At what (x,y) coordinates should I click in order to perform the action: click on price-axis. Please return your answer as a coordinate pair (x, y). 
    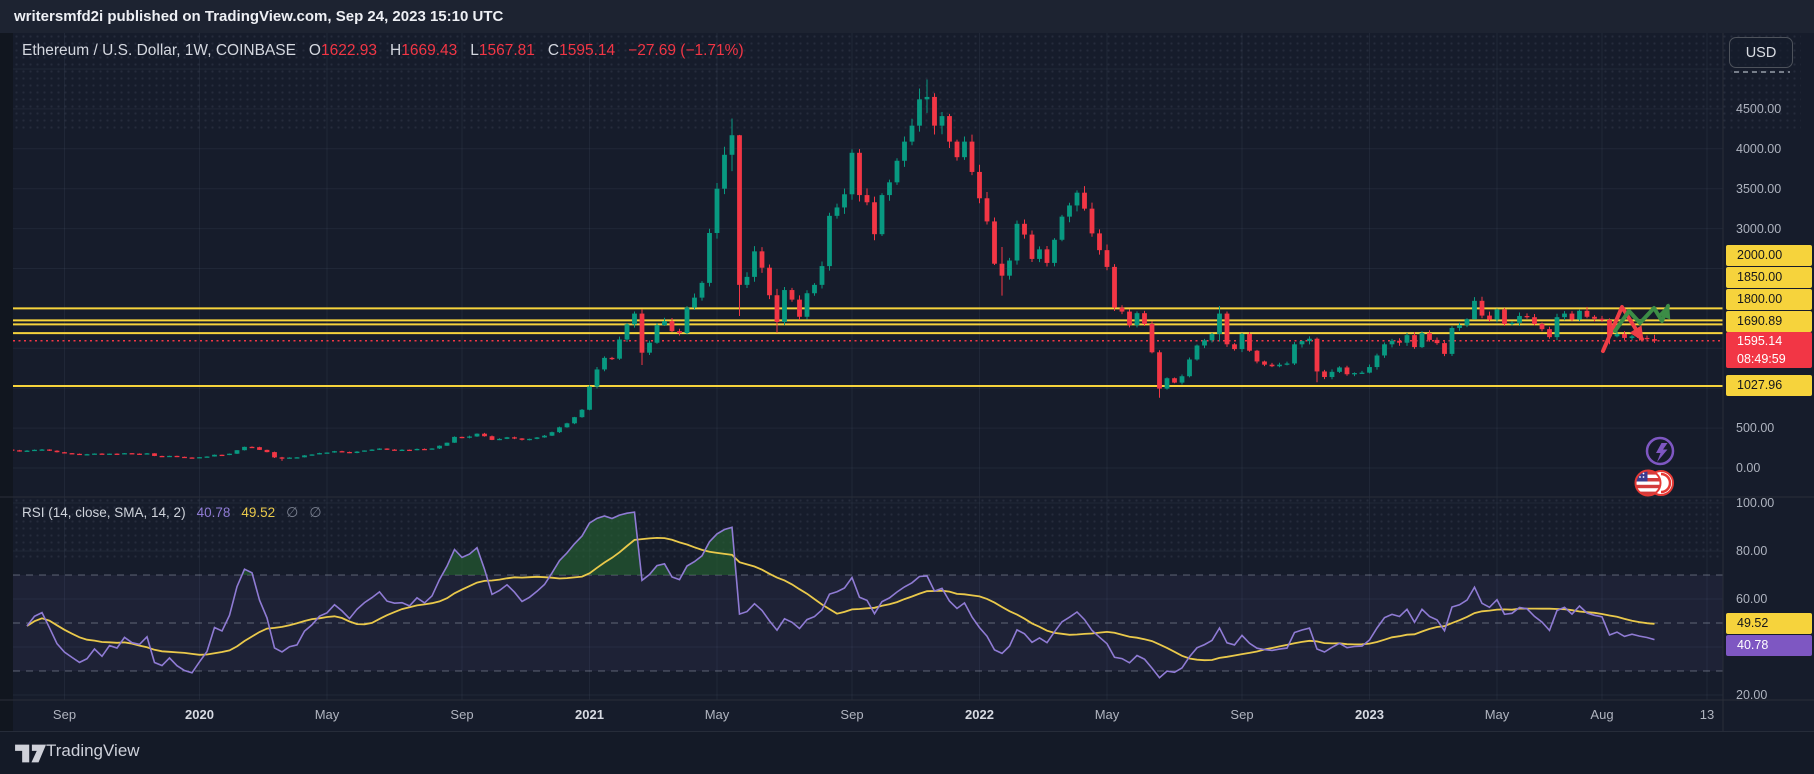
    Looking at the image, I should click on (1768, 366).